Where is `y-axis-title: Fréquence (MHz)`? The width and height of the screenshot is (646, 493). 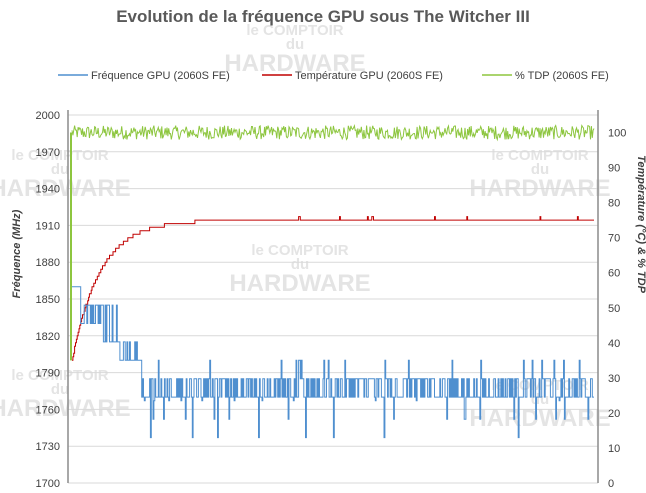 y-axis-title: Fréquence (MHz) is located at coordinates (17, 253).